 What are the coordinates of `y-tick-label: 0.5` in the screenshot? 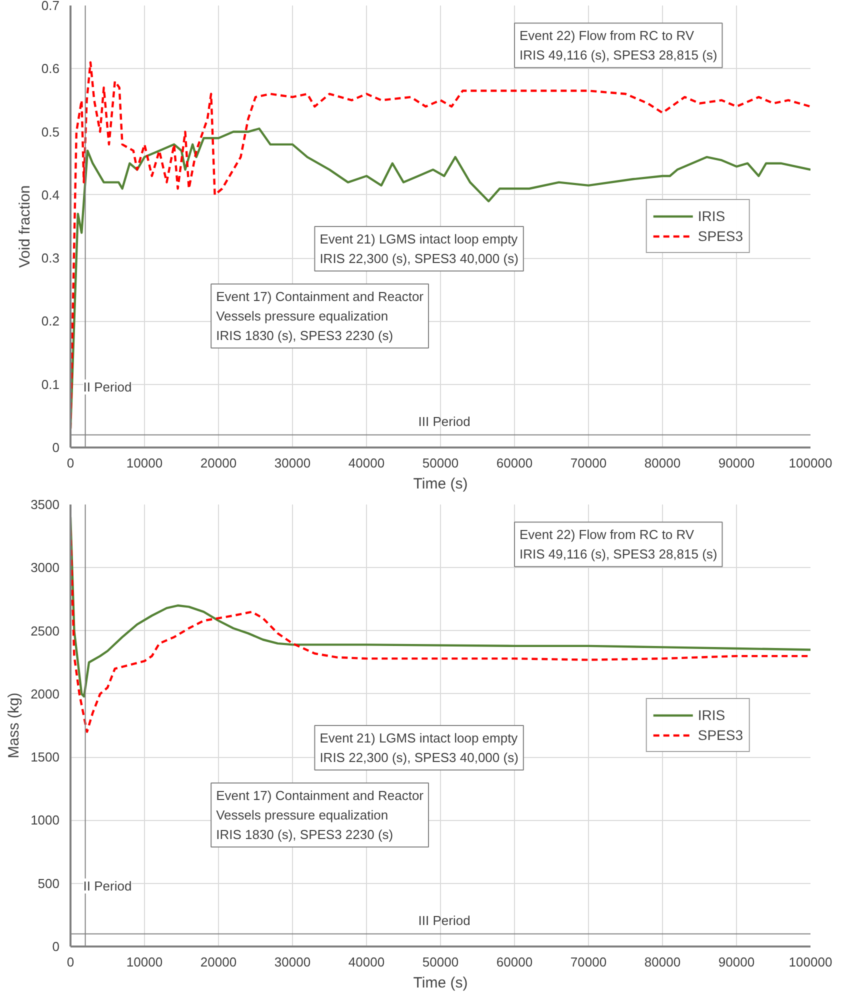 It's located at (50, 132).